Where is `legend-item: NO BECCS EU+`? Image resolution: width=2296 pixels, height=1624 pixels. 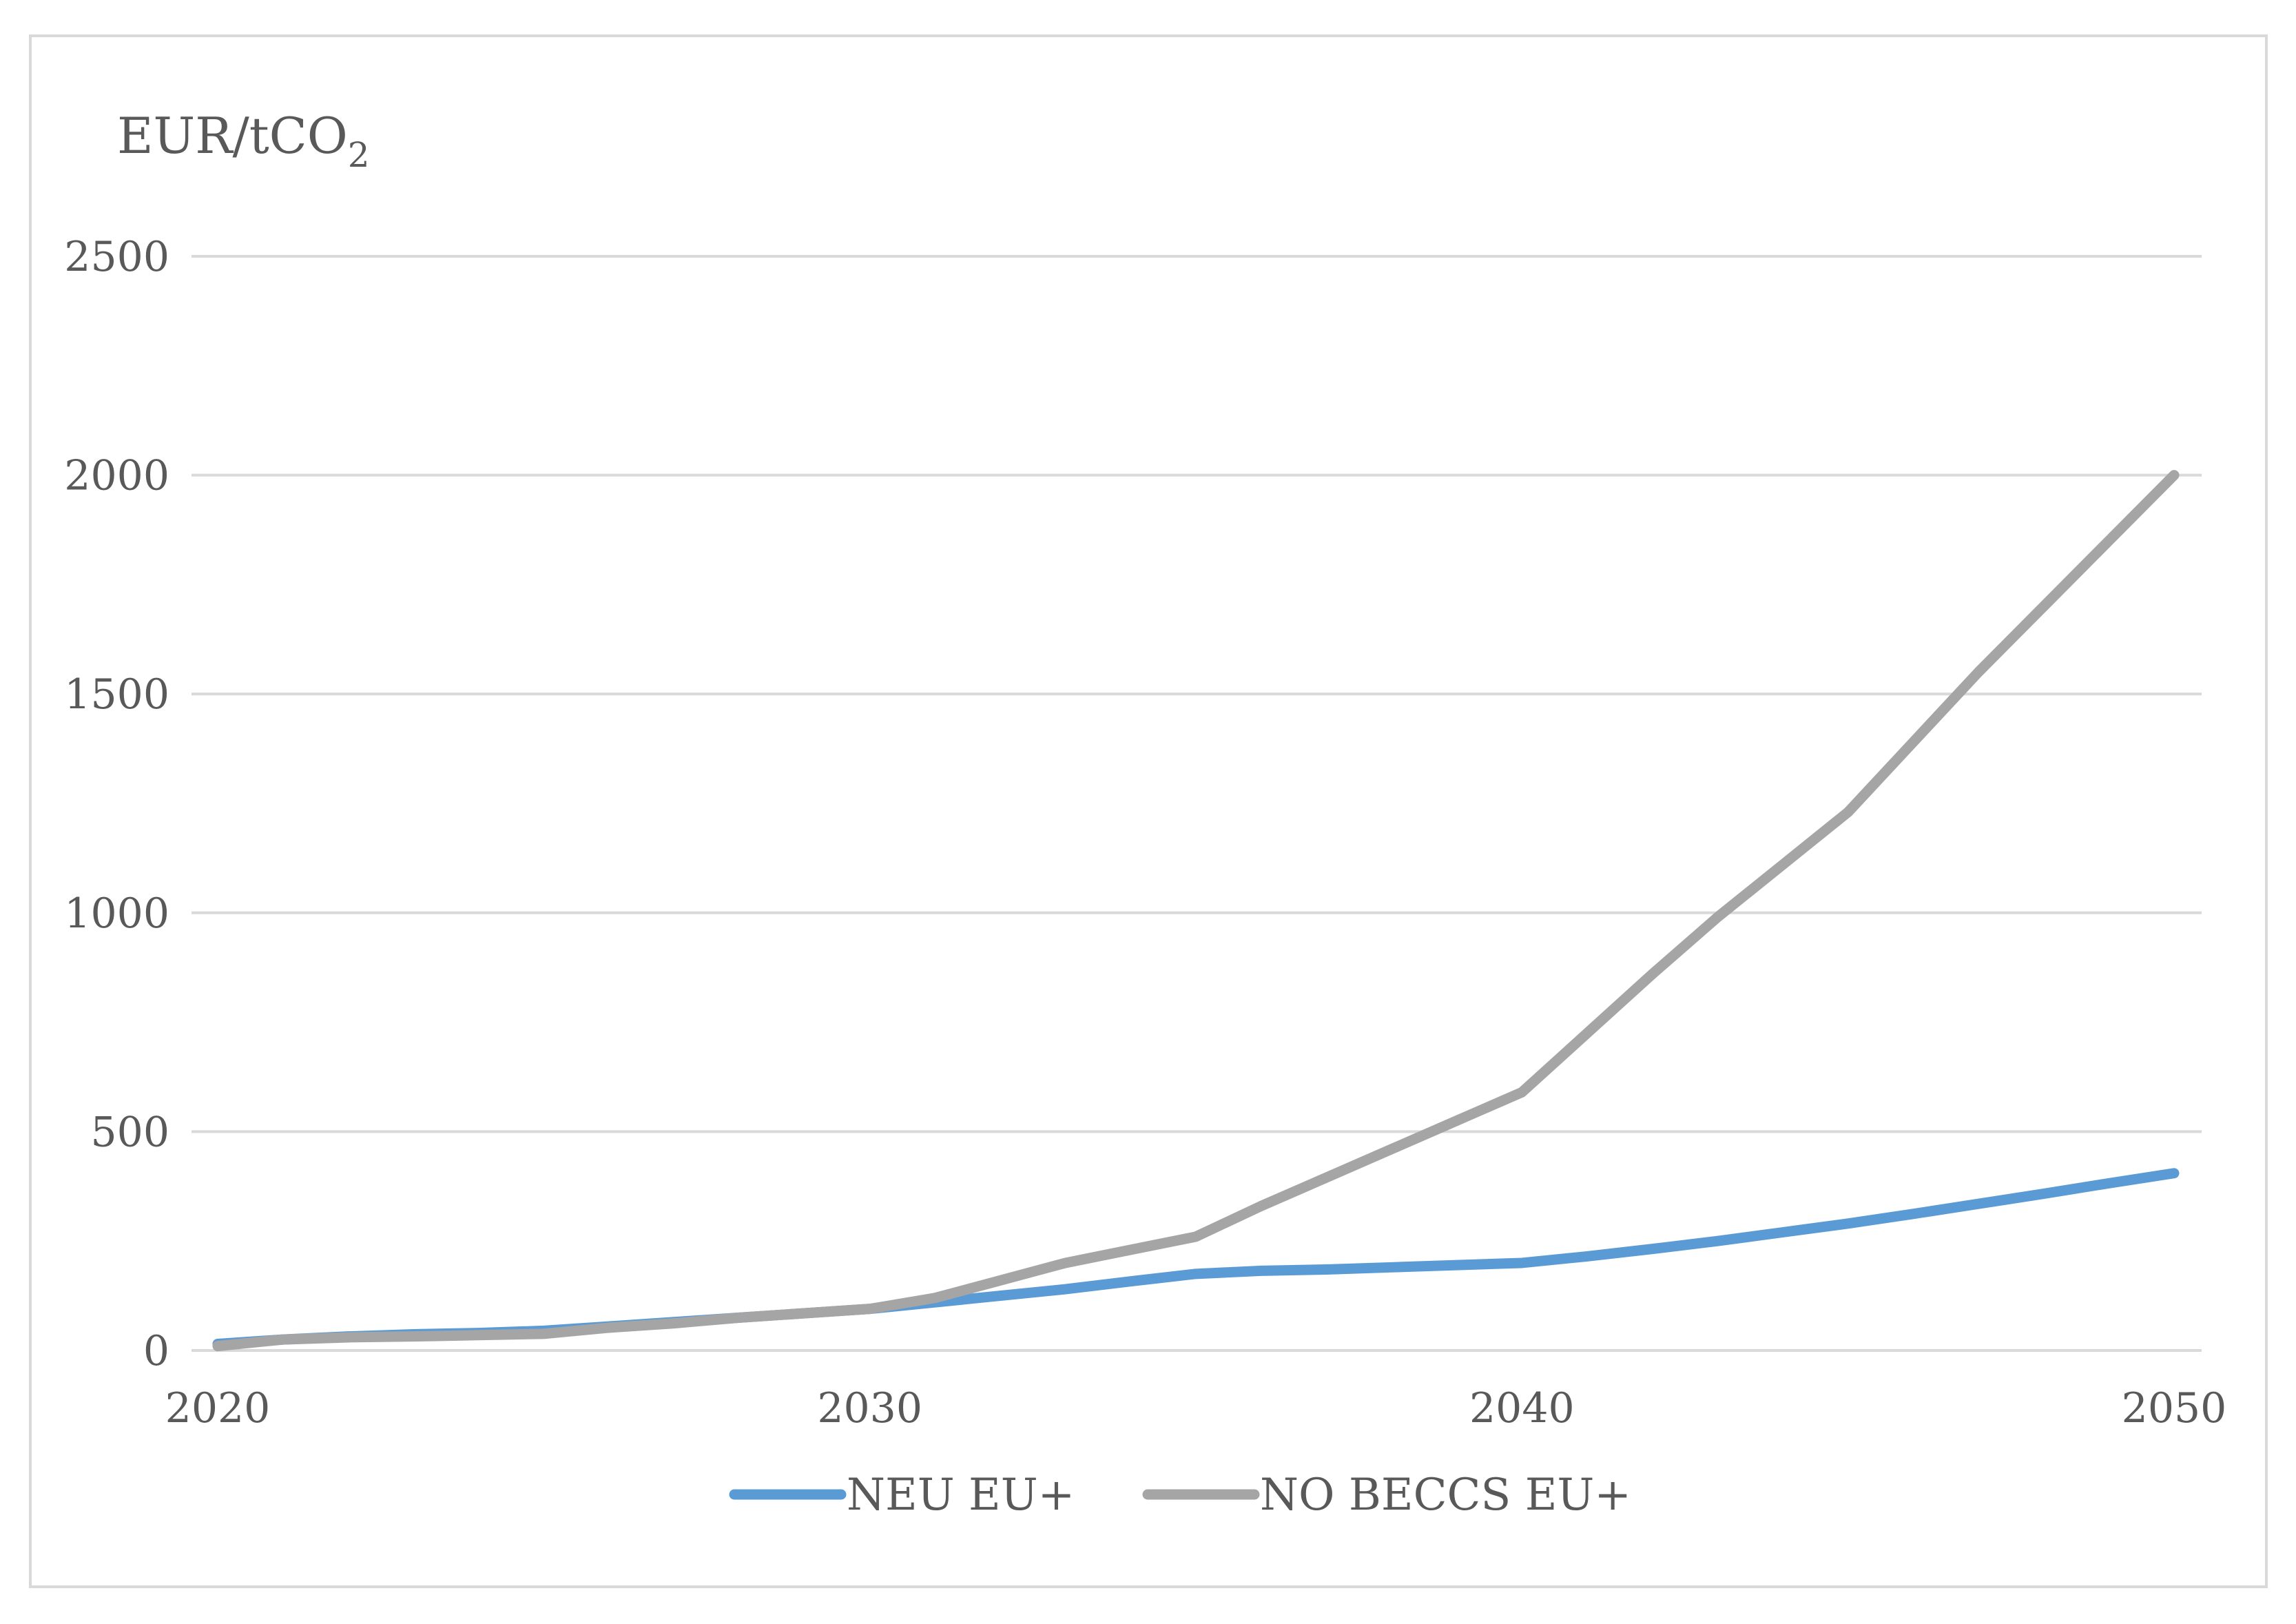 legend-item: NO BECCS EU+ is located at coordinates (1386, 1495).